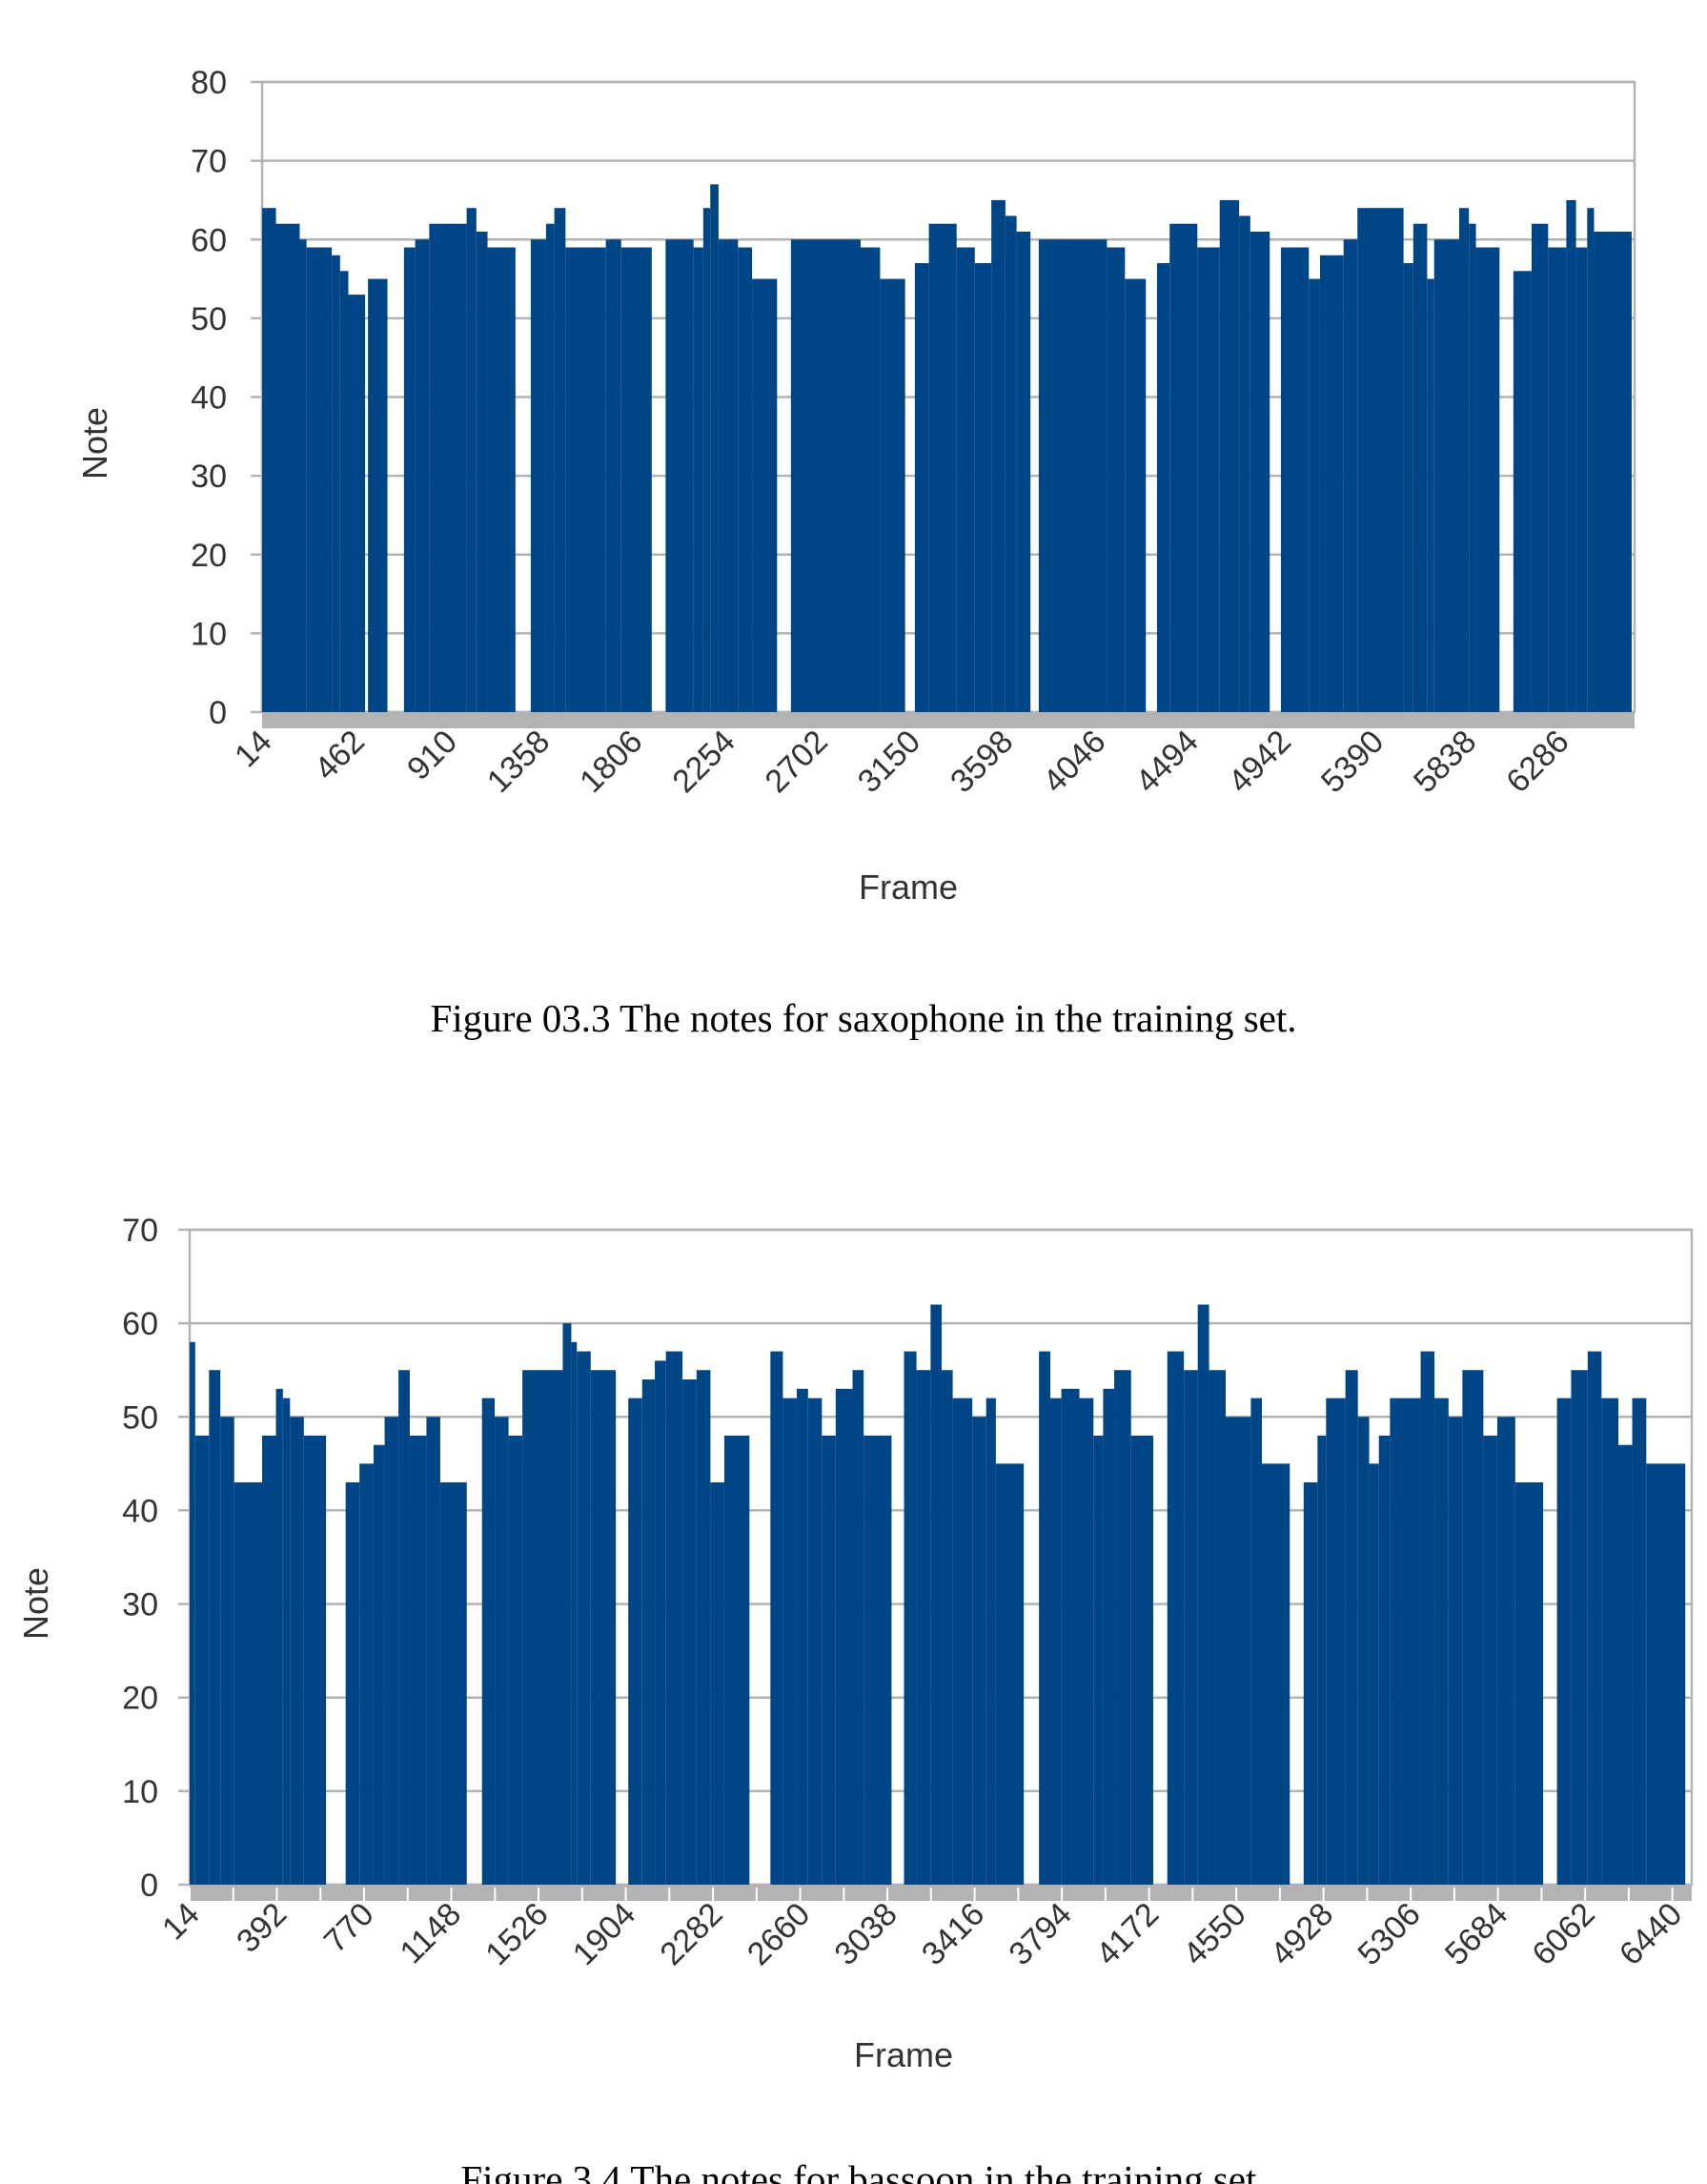 The height and width of the screenshot is (2184, 1707). Describe the element at coordinates (209, 556) in the screenshot. I see `y-tick-label: 20` at that location.